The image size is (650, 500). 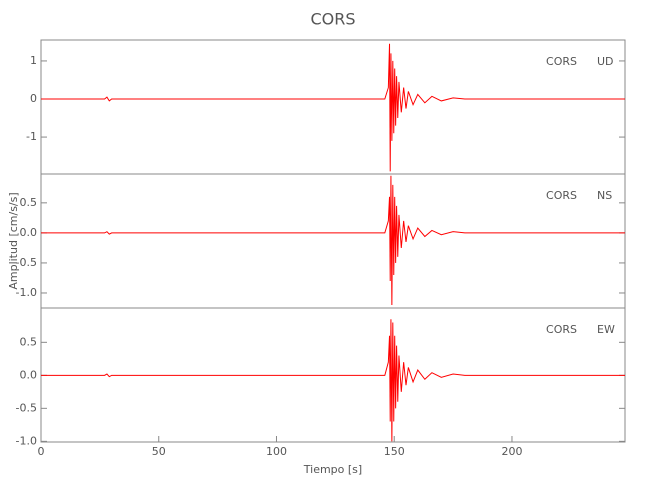 What do you see at coordinates (41, 451) in the screenshot?
I see `x-tick-label: 0` at bounding box center [41, 451].